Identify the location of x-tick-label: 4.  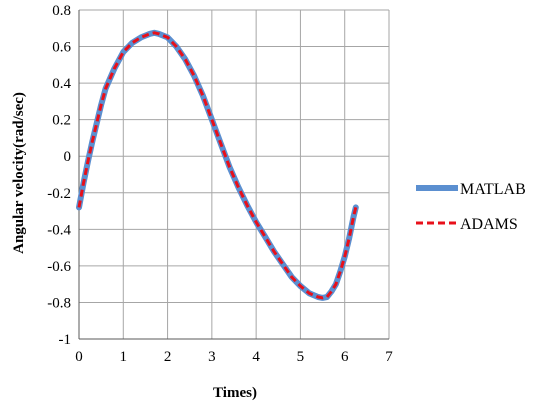
(256, 357).